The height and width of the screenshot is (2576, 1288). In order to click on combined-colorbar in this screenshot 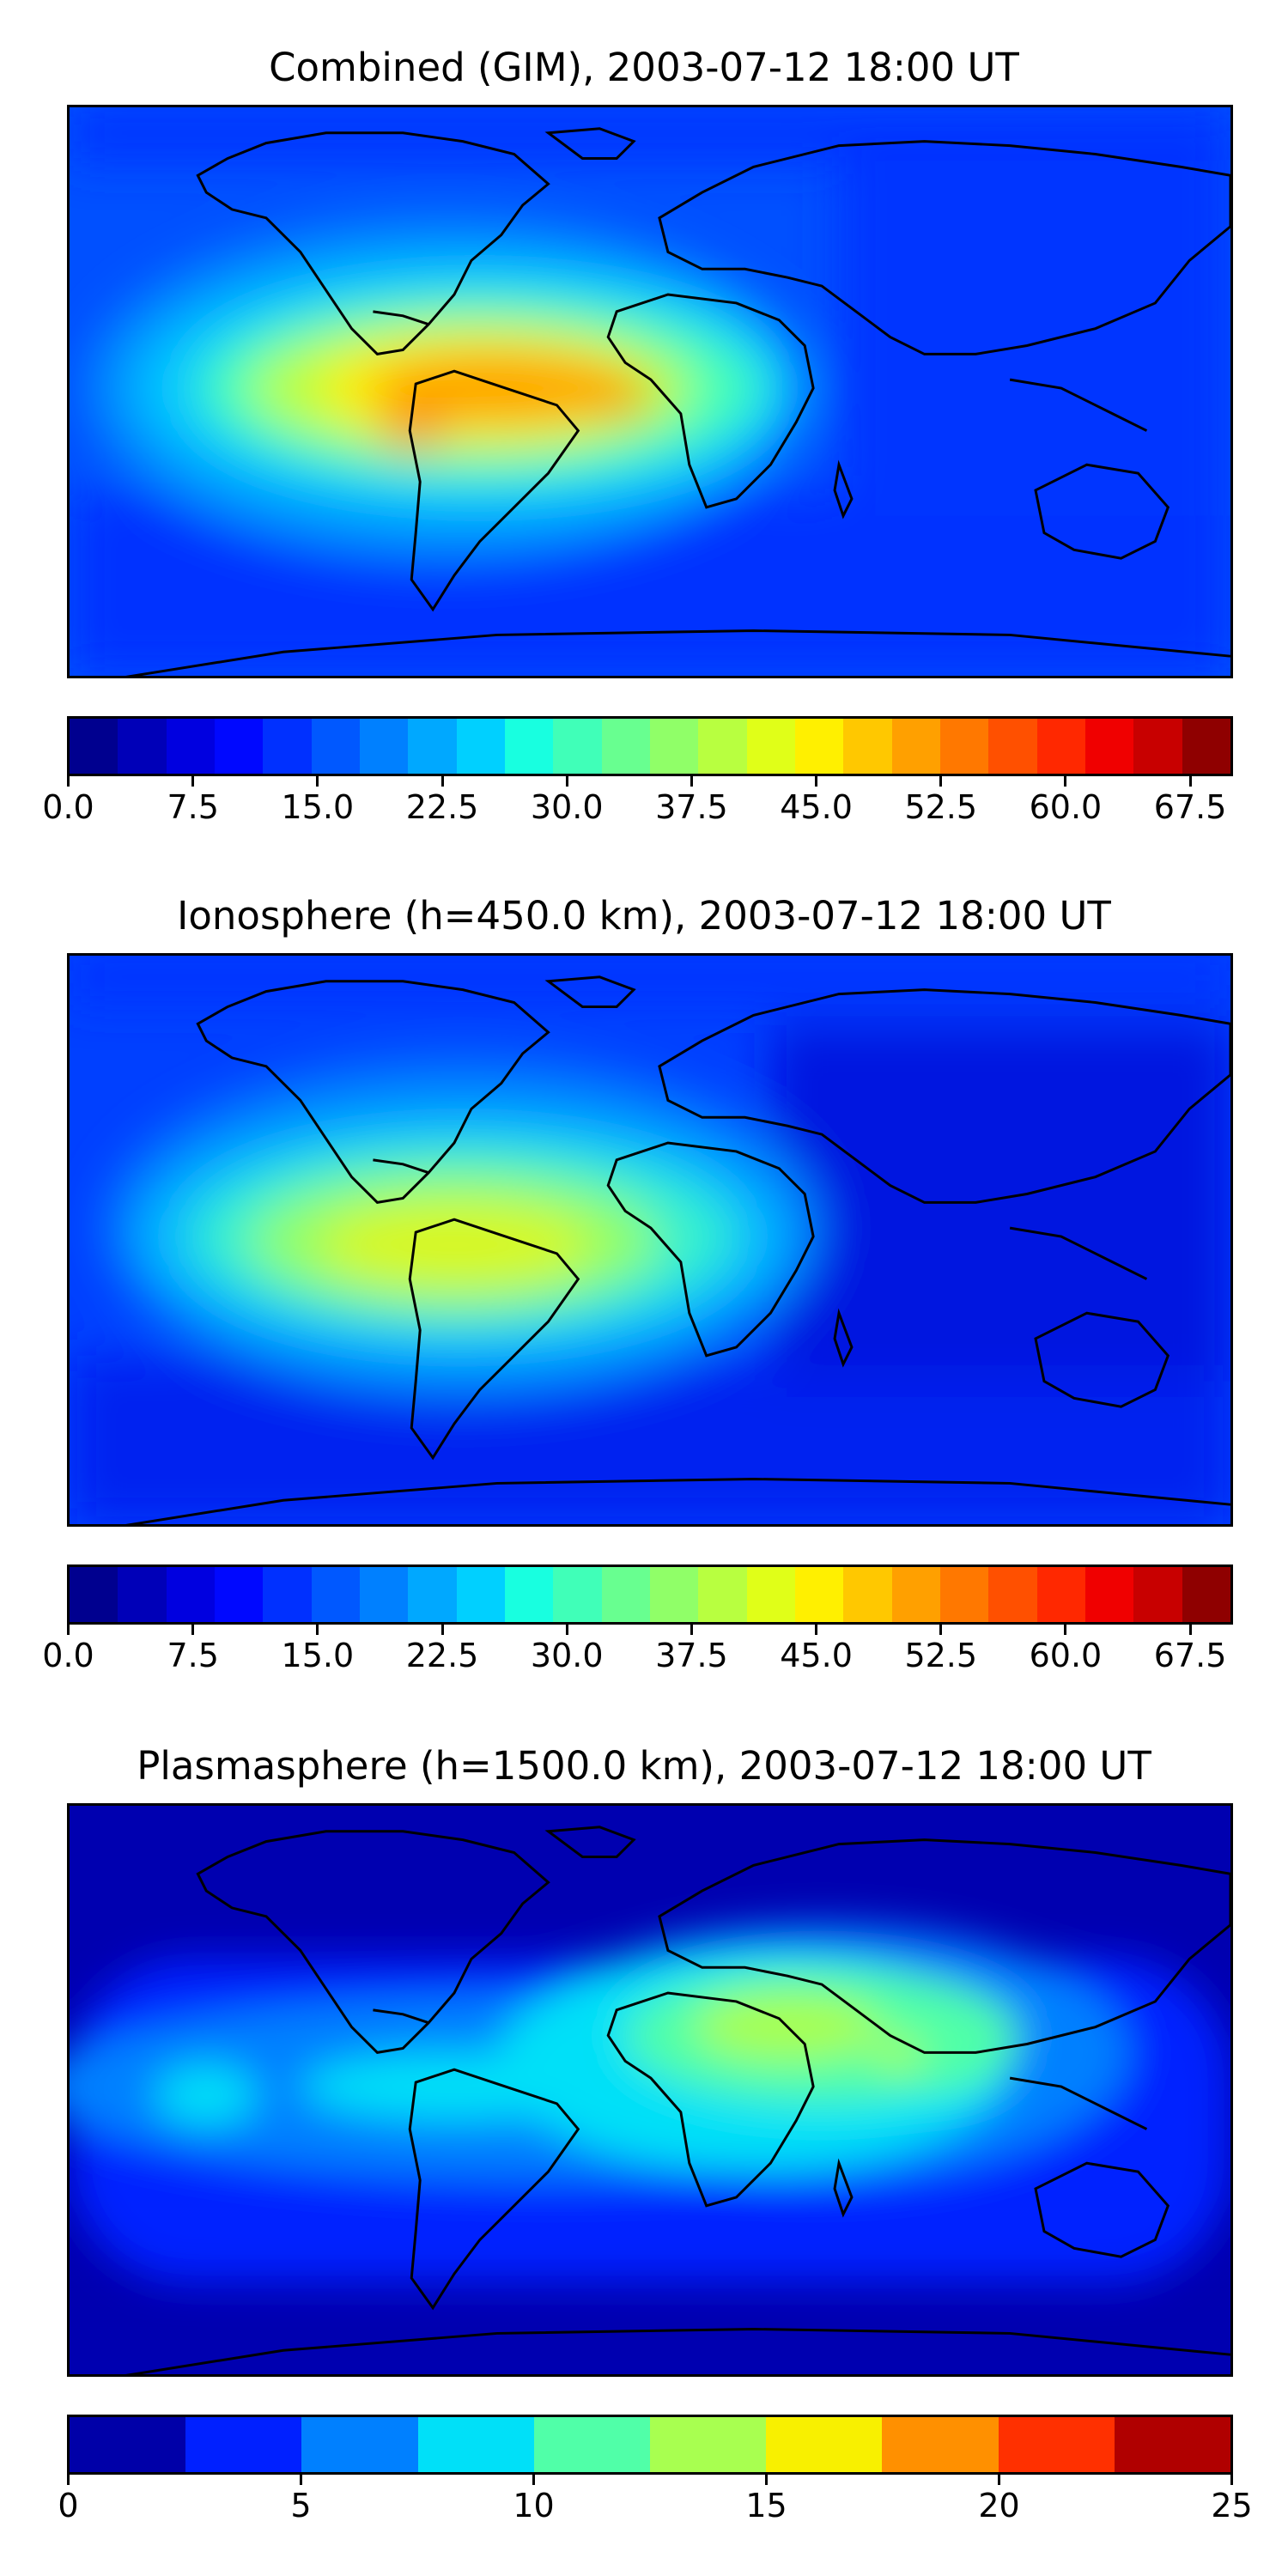, I will do `click(650, 746)`.